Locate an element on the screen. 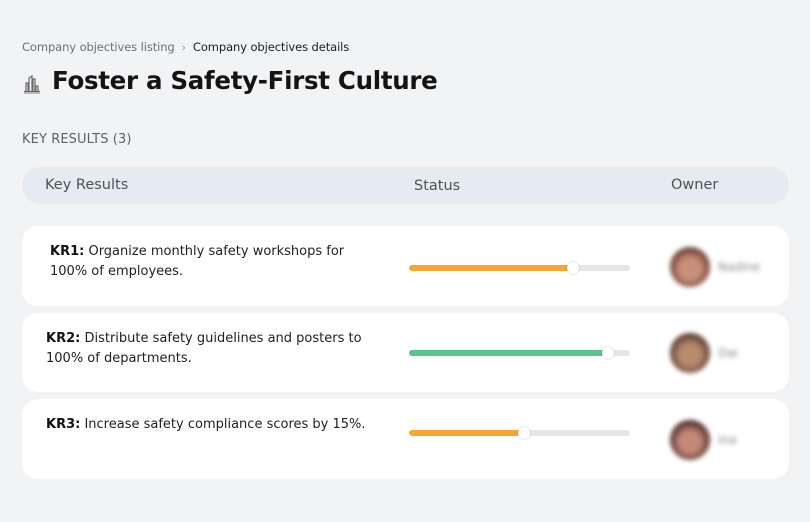 The width and height of the screenshot is (810, 522). key-result-code: KR2: is located at coordinates (63, 338).